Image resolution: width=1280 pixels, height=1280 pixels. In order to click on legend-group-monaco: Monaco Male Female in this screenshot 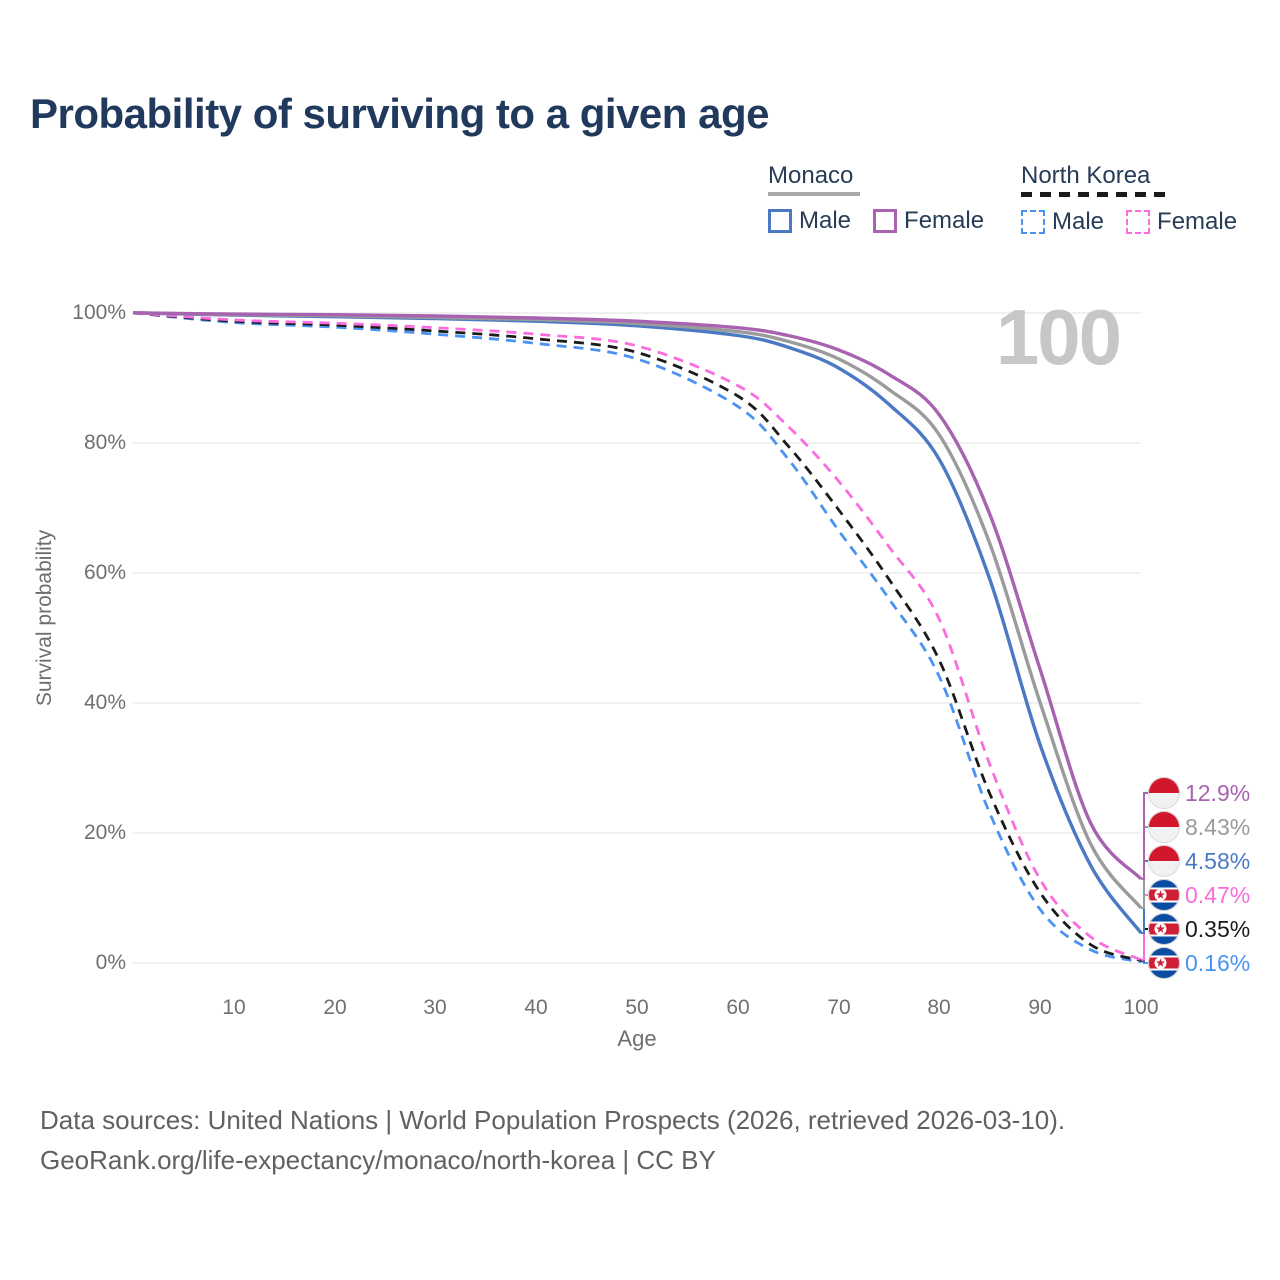, I will do `click(876, 199)`.